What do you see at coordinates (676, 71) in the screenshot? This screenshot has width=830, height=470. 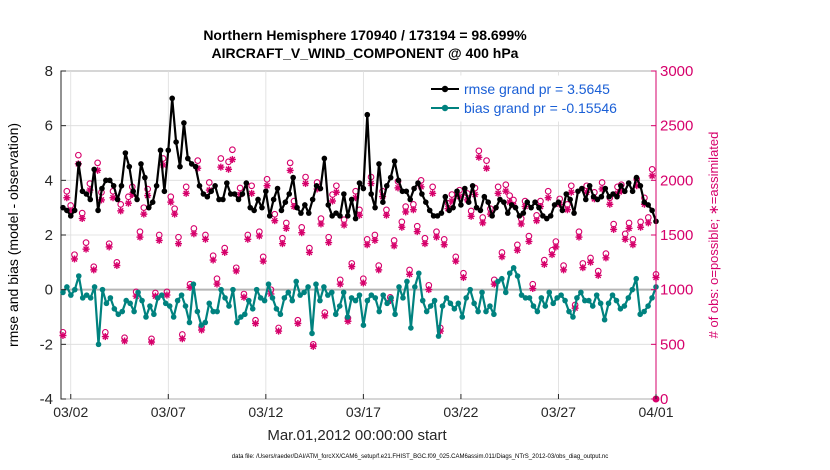 I see `right-tick-label: 3000` at bounding box center [676, 71].